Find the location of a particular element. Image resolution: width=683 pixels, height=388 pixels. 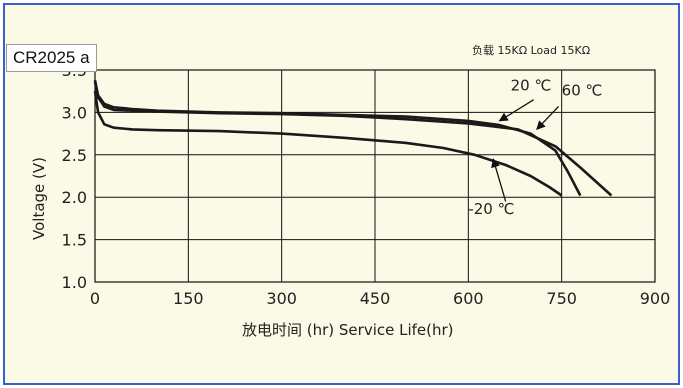

y-tick-label: 2.5 is located at coordinates (74, 155).